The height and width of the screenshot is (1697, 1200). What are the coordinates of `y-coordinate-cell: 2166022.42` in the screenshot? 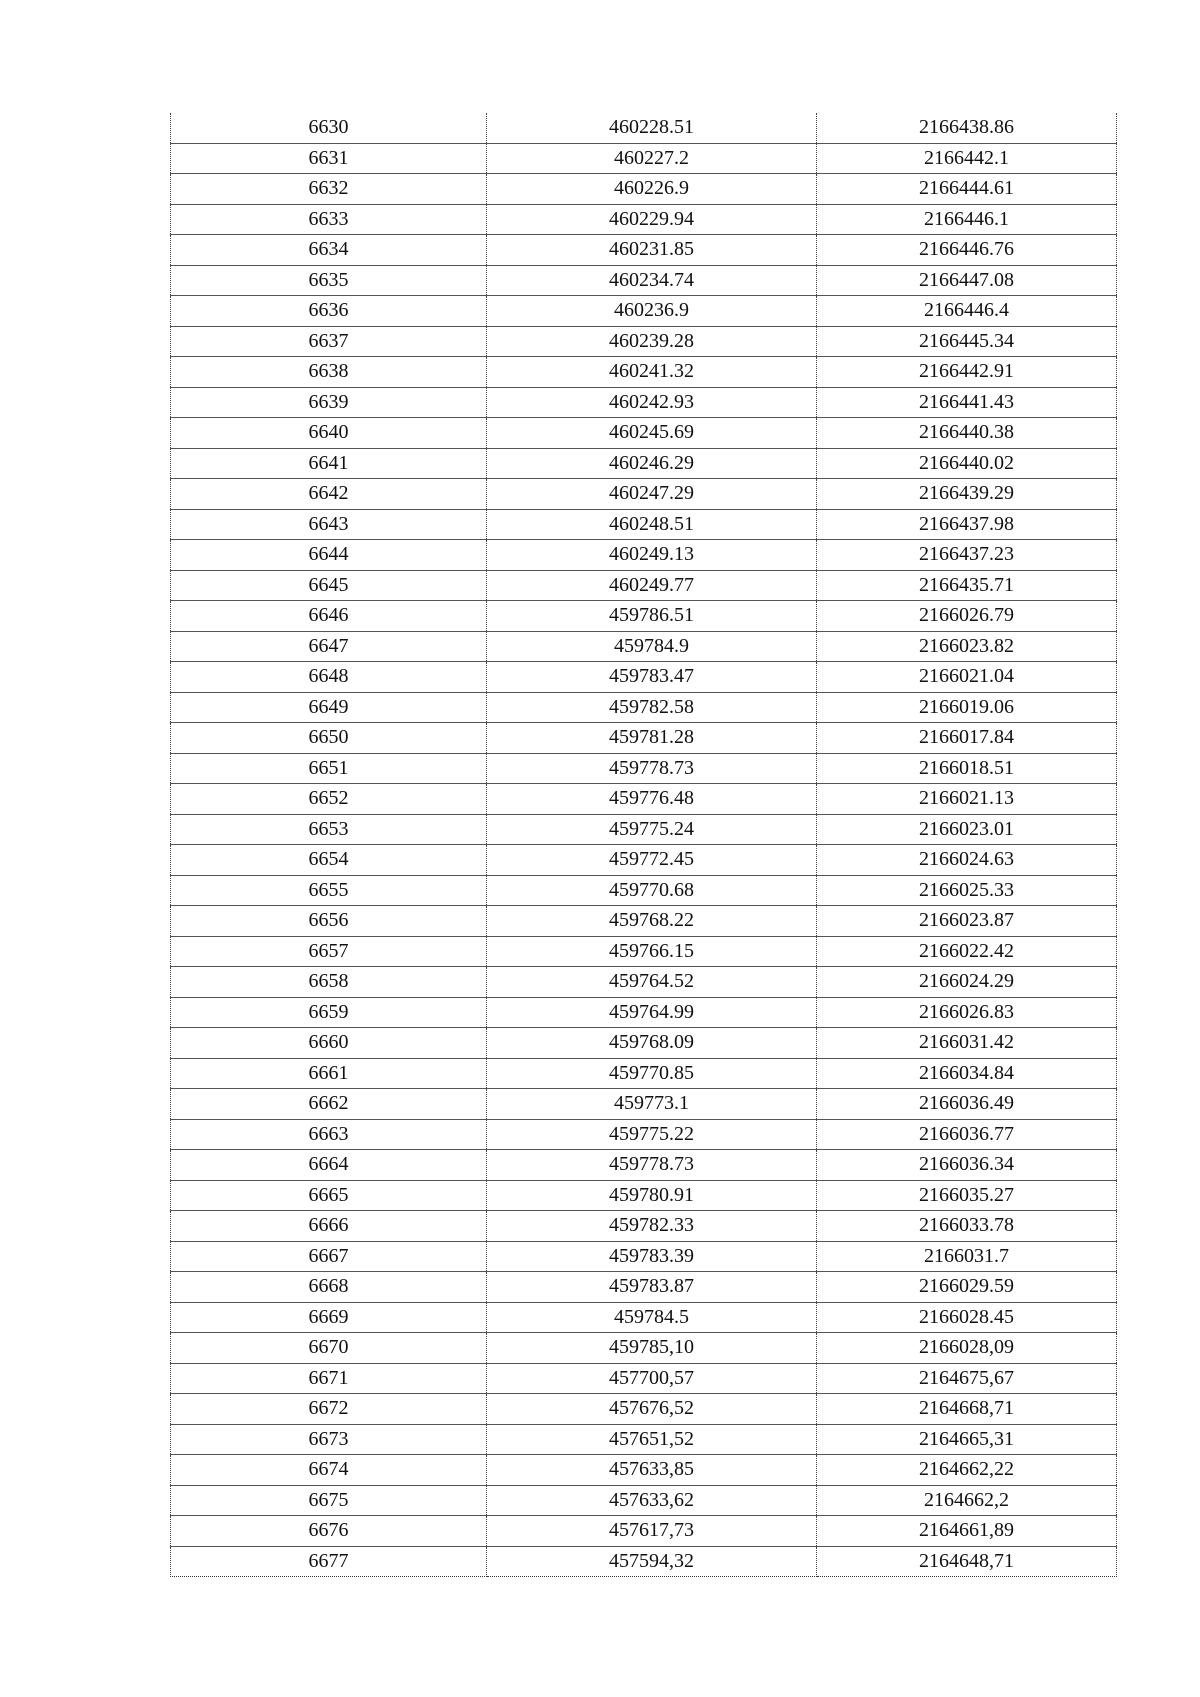 It's located at (966, 951).